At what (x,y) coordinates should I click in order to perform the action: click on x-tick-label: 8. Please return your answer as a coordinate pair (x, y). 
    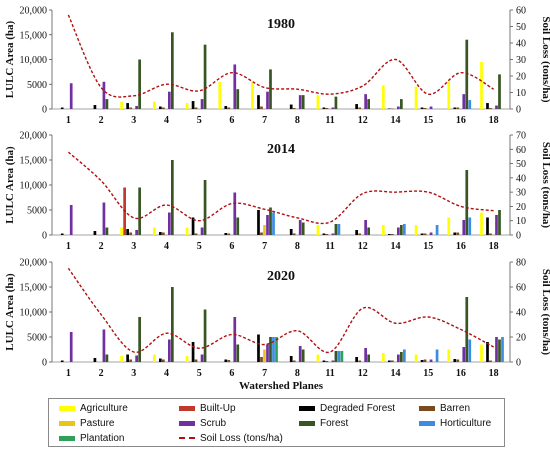
    Looking at the image, I should click on (297, 373).